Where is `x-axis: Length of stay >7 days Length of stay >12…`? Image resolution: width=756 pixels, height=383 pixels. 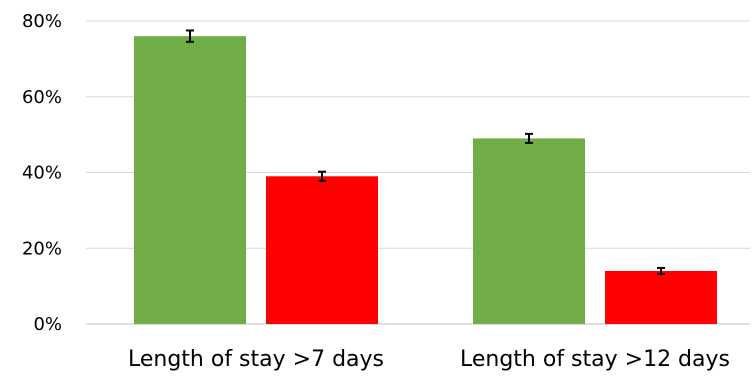 x-axis: Length of stay >7 days Length of stay >12… is located at coordinates (429, 359).